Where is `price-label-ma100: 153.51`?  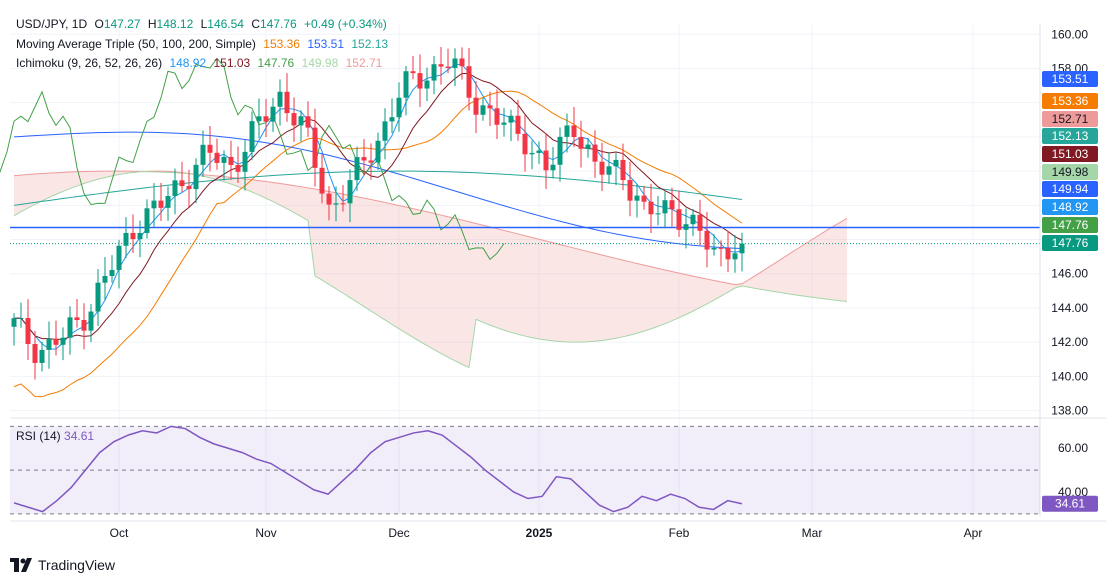 price-label-ma100: 153.51 is located at coordinates (1070, 79).